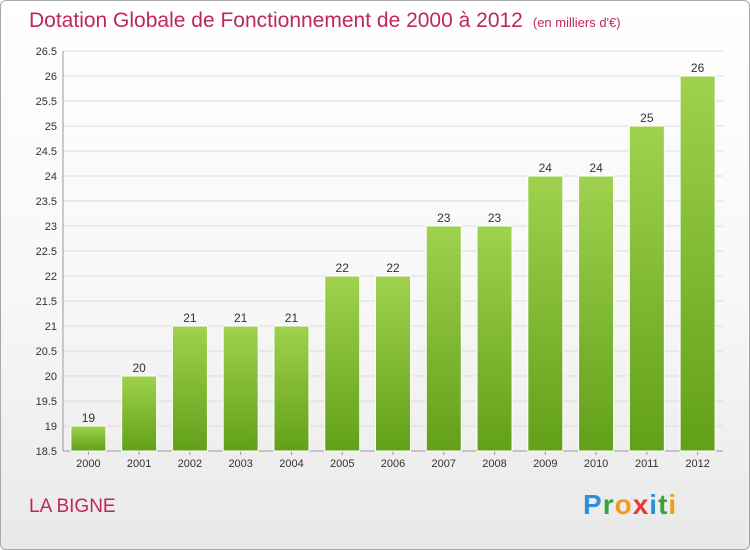 The width and height of the screenshot is (750, 550). Describe the element at coordinates (623, 504) in the screenshot. I see `logo-letter: o` at that location.